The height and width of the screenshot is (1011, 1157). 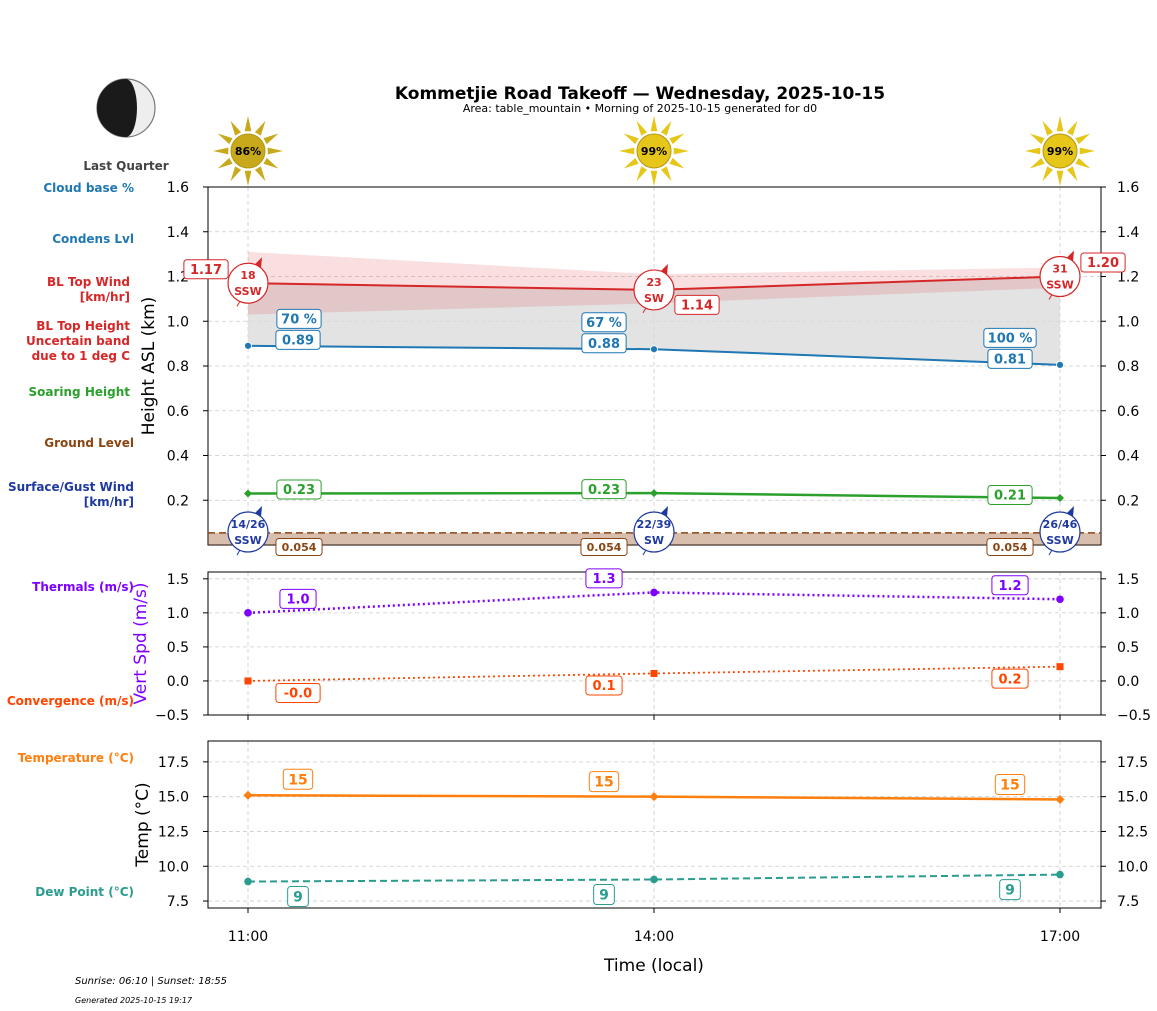 I want to click on thermal-point, so click(x=654, y=592).